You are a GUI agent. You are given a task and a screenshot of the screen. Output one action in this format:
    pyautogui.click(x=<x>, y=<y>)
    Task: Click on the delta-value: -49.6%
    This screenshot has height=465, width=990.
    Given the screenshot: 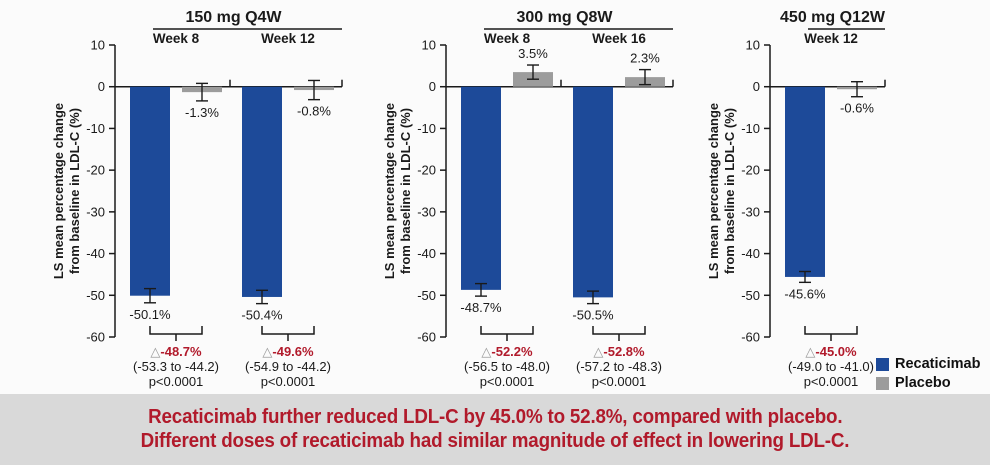 What is the action you would take?
    pyautogui.click(x=293, y=351)
    